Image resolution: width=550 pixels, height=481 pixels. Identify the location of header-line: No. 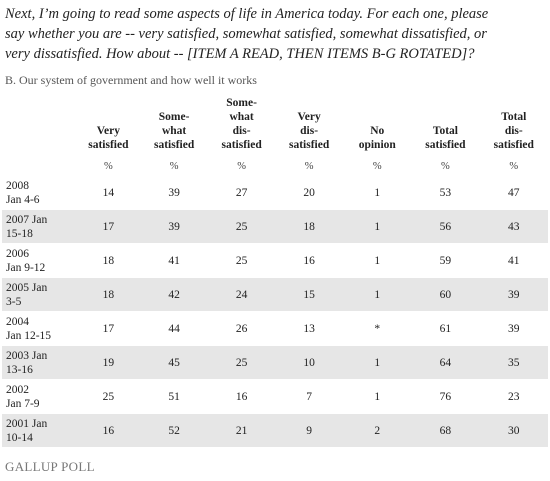
(377, 131).